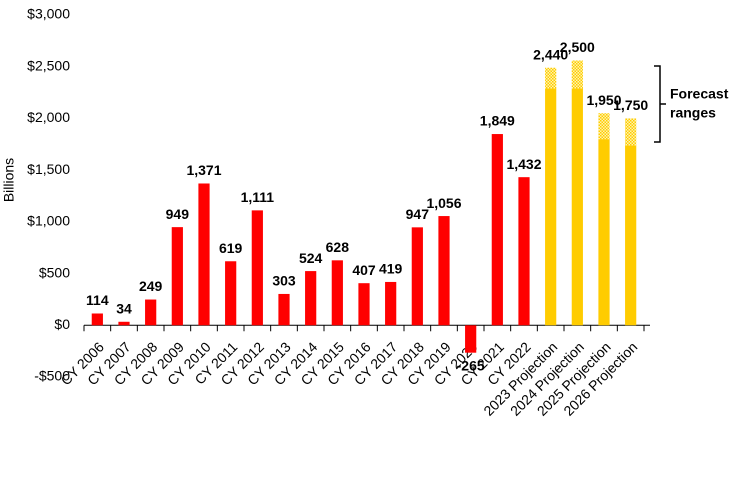  What do you see at coordinates (471, 365) in the screenshot?
I see `value-label: -265` at bounding box center [471, 365].